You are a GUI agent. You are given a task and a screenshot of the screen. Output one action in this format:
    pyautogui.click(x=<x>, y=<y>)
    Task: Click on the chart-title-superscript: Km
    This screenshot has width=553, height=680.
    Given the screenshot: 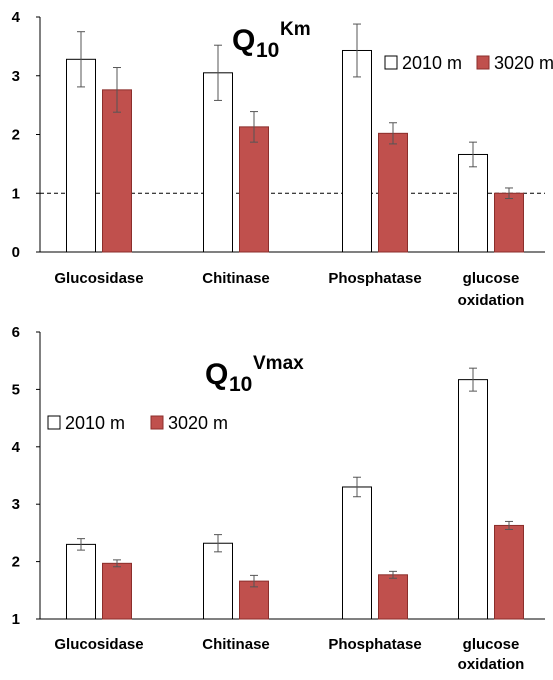 What is the action you would take?
    pyautogui.click(x=295, y=29)
    